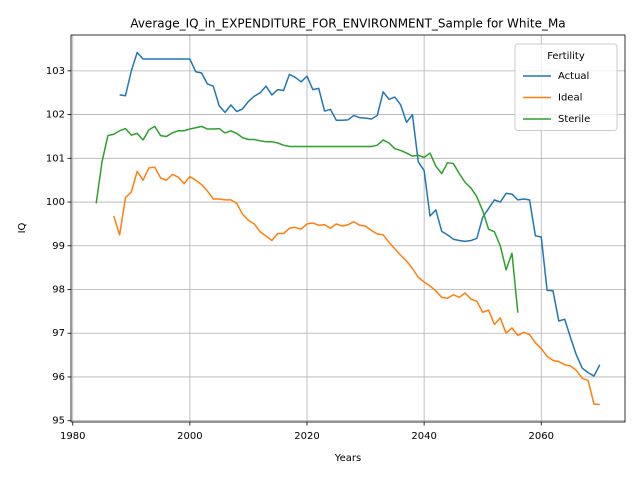 This screenshot has width=640, height=480. Describe the element at coordinates (22, 227) in the screenshot. I see `y-axis-label: IQ` at that location.